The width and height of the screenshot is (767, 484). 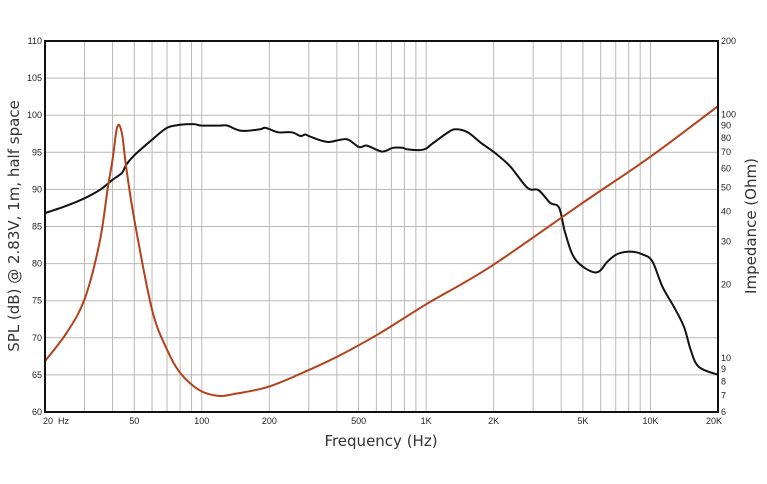 What do you see at coordinates (726, 152) in the screenshot?
I see `y2-tick-label: 70` at bounding box center [726, 152].